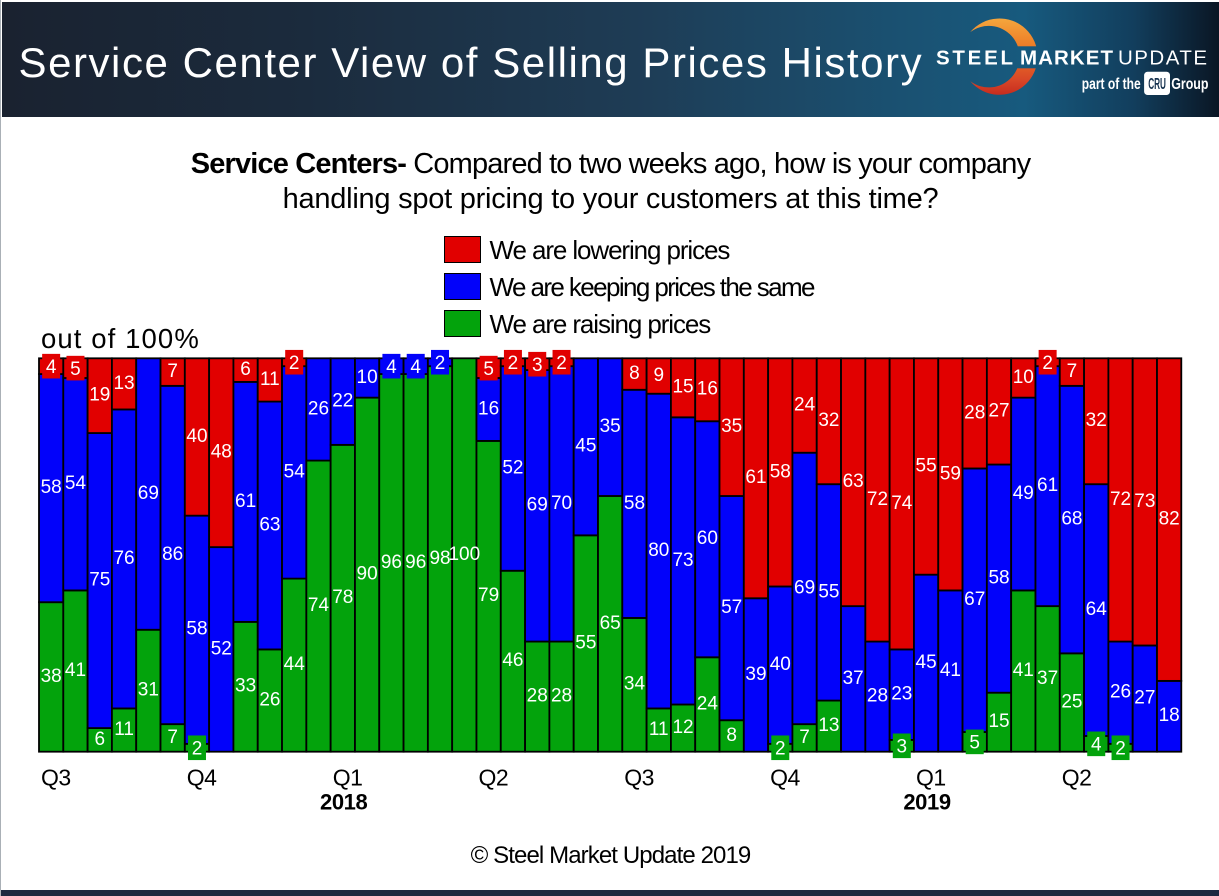 Image resolution: width=1219 pixels, height=896 pixels. What do you see at coordinates (99, 395) in the screenshot?
I see `svg-text: 19` at bounding box center [99, 395].